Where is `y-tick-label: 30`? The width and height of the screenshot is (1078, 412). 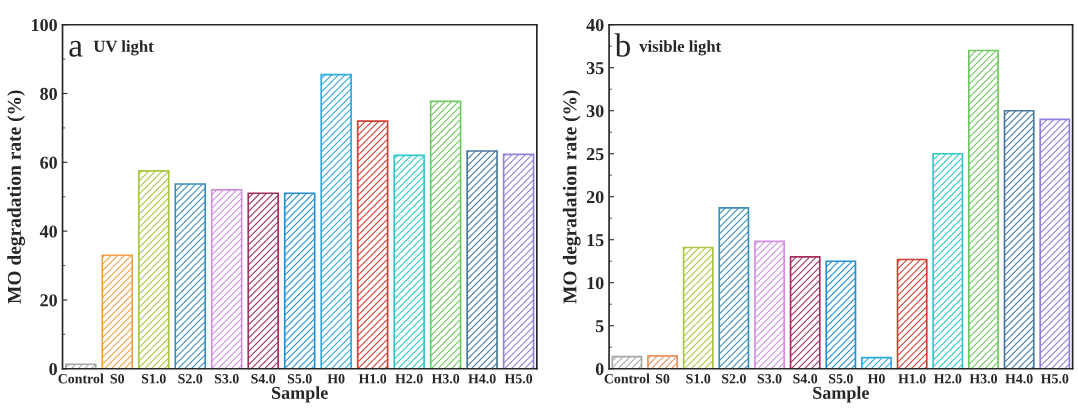
y-tick-label: 30 is located at coordinates (595, 111).